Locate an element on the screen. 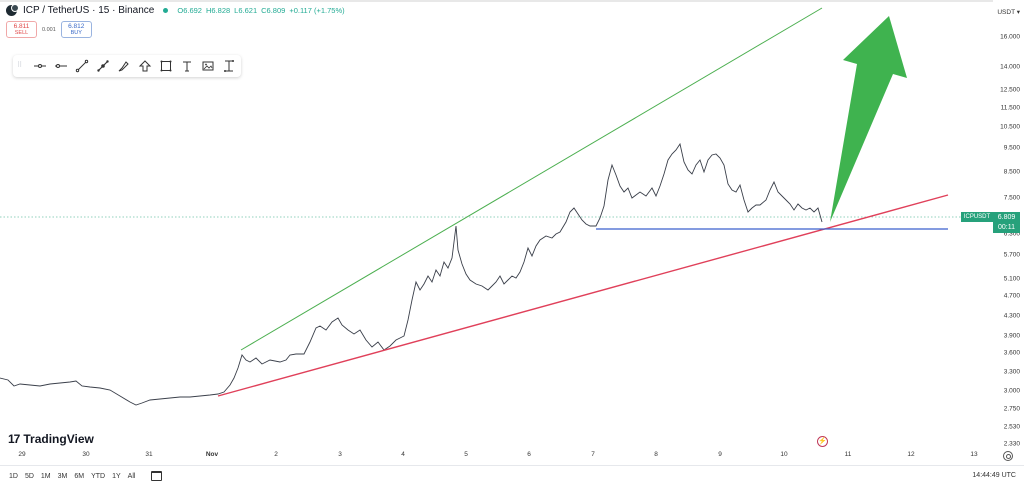 The image size is (1024, 486). change-value: +0.117 (+1.75%) is located at coordinates (317, 10).